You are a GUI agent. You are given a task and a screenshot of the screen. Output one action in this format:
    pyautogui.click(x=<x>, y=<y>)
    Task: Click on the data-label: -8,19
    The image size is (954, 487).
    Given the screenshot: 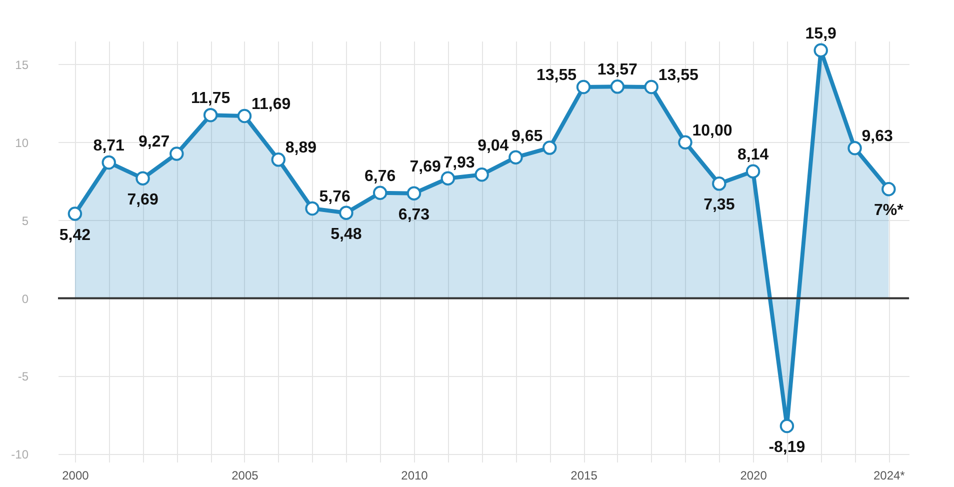 What is the action you would take?
    pyautogui.click(x=787, y=447)
    